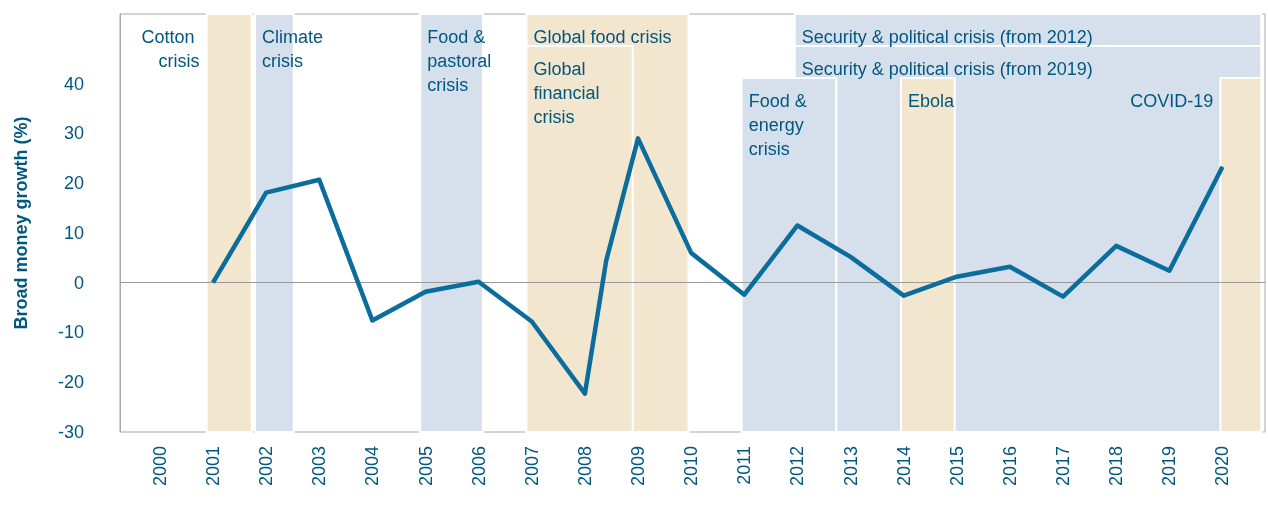  What do you see at coordinates (1172, 101) in the screenshot?
I see `band-label: COVID-19` at bounding box center [1172, 101].